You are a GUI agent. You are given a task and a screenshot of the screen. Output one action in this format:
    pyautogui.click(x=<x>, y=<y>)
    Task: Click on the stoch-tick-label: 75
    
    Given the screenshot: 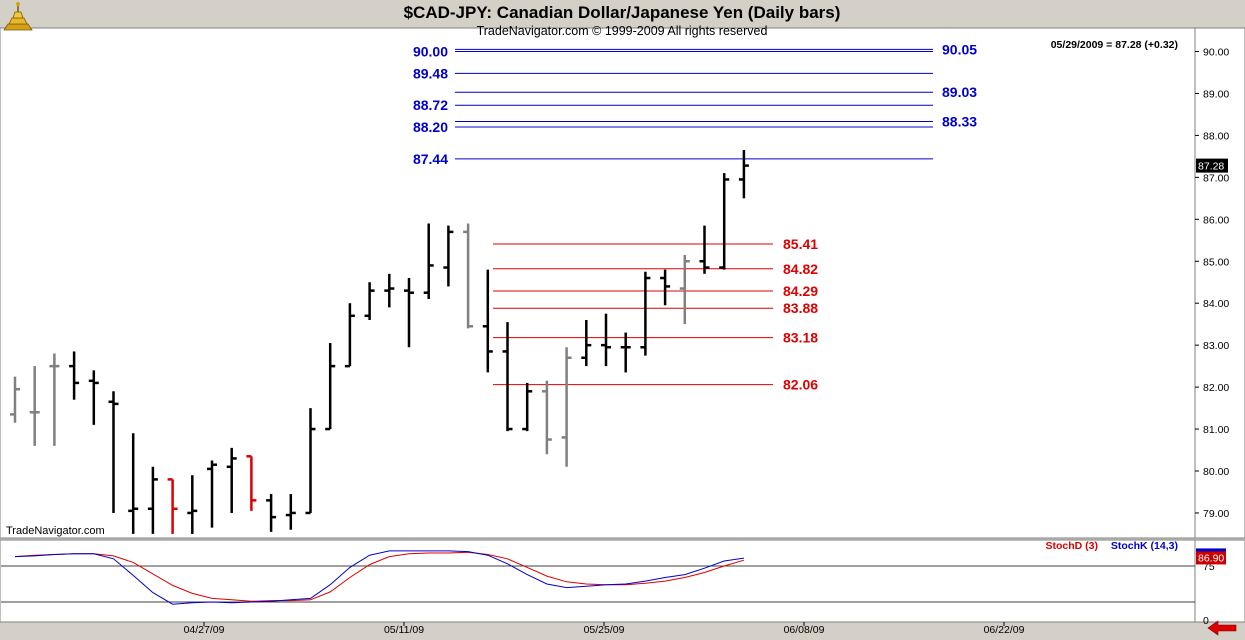 What is the action you would take?
    pyautogui.click(x=1209, y=567)
    